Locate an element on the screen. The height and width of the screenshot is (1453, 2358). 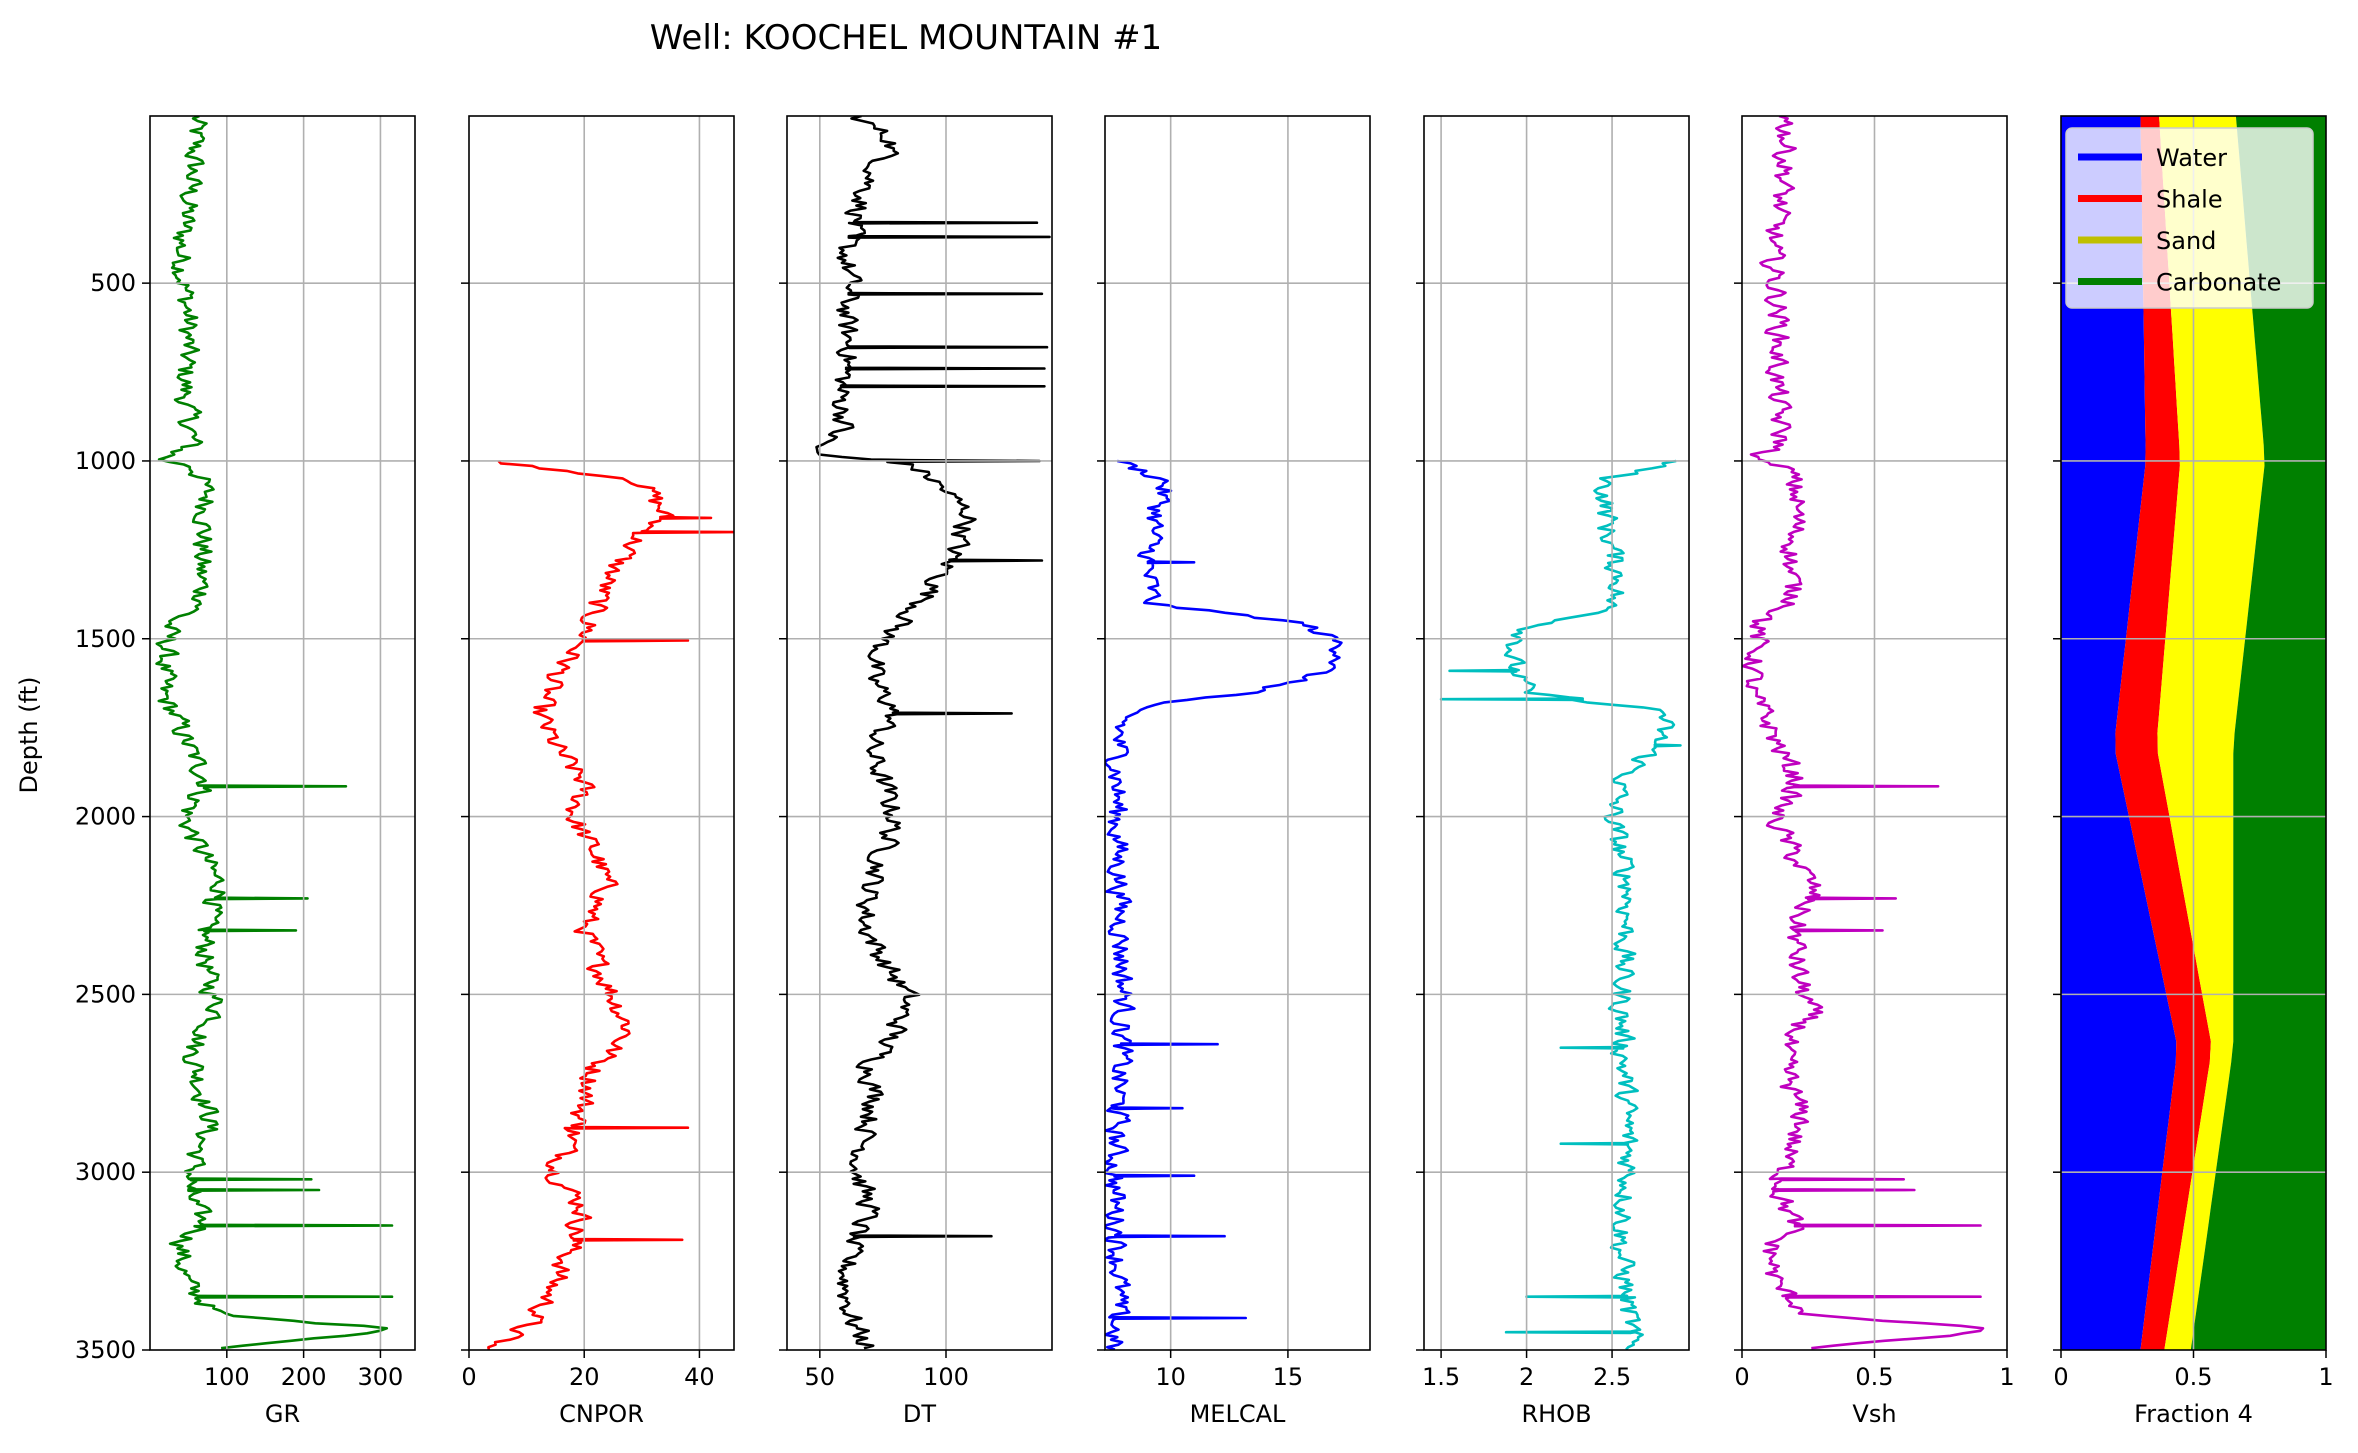
log-curve-cnpor is located at coordinates (610, 905).